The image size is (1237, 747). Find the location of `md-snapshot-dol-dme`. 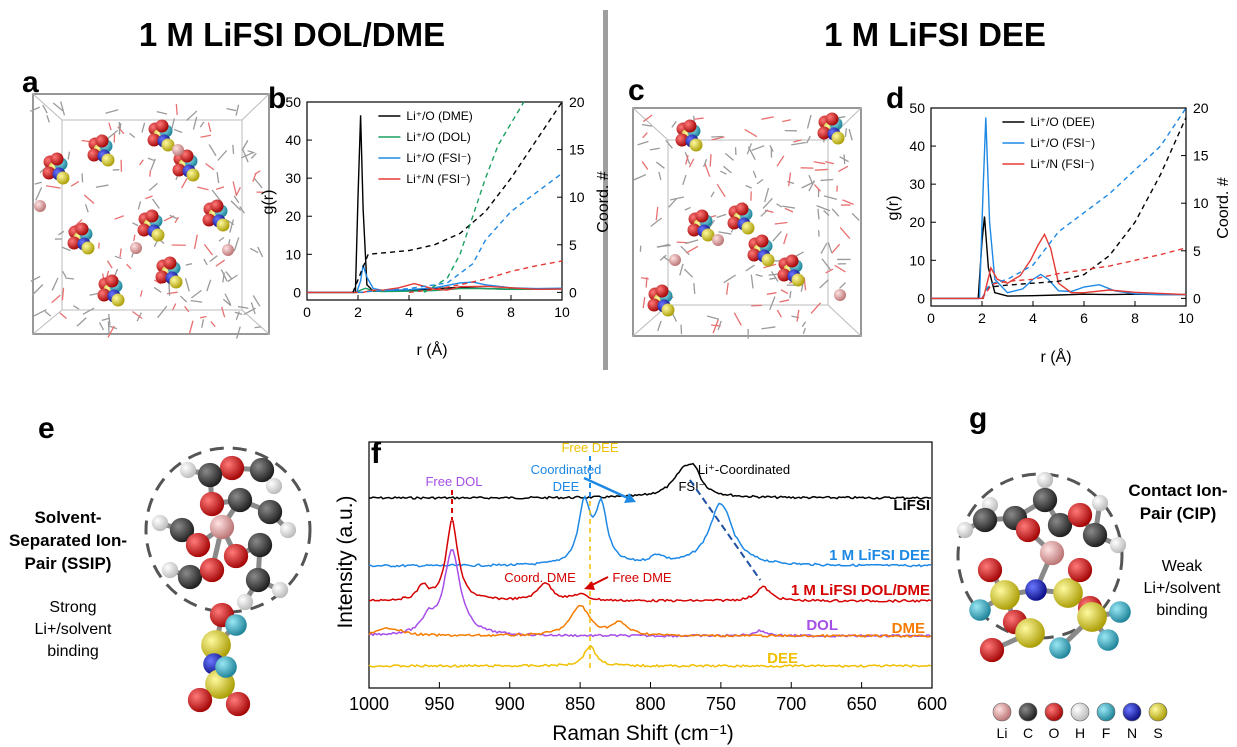

md-snapshot-dol-dme is located at coordinates (149, 216).